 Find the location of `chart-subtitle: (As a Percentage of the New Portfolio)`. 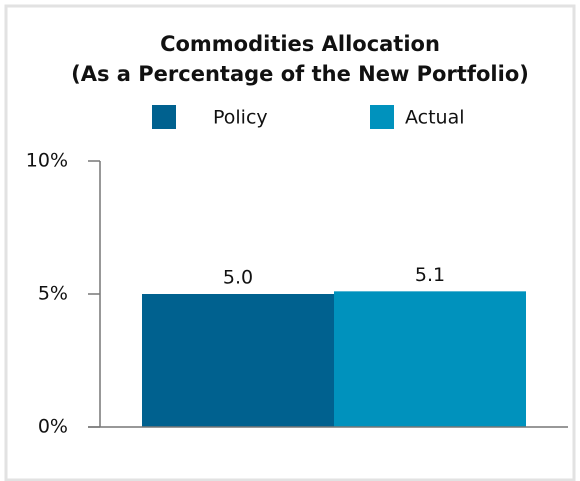

chart-subtitle: (As a Percentage of the New Portfolio) is located at coordinates (300, 74).